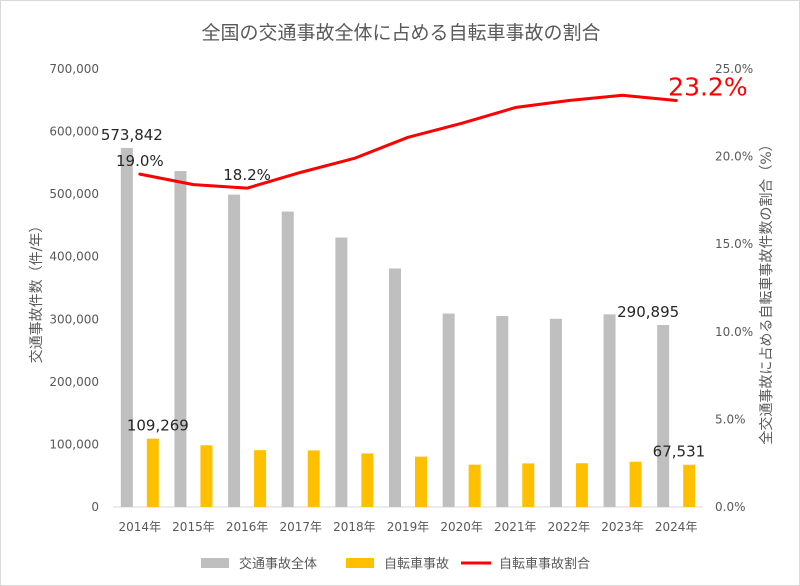  Describe the element at coordinates (95, 507) in the screenshot. I see `y-tick-label: 0` at that location.